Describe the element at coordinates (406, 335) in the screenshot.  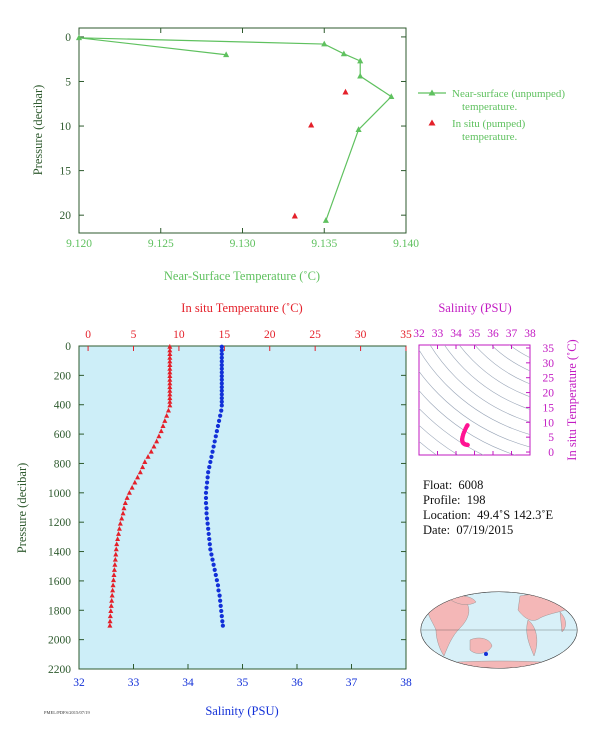
I see `temp-tick-label: 35` at that location.